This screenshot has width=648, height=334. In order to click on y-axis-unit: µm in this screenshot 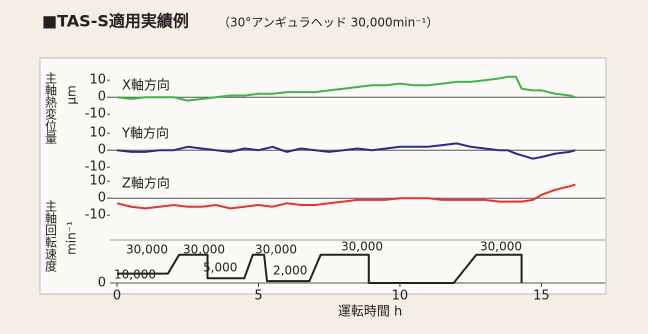, I will do `click(72, 94)`.